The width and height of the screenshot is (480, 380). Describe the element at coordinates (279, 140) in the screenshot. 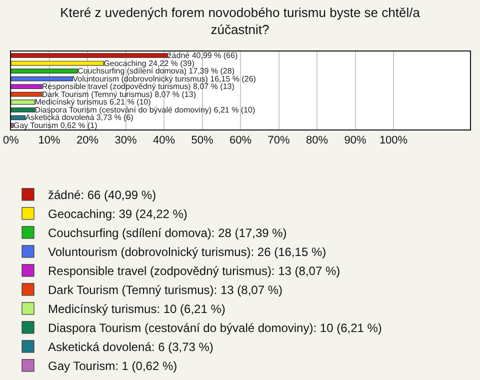

I see `x-tick-label: 70%` at that location.